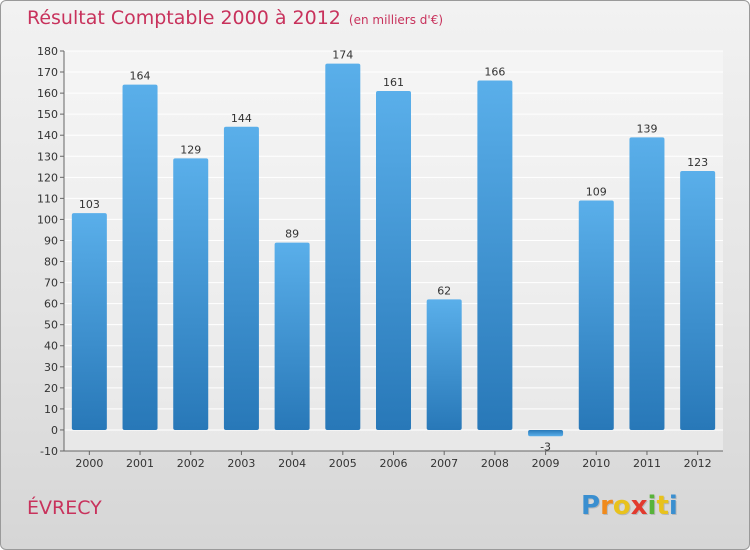 This screenshot has height=550, width=750. What do you see at coordinates (662, 506) in the screenshot?
I see `logo-letter: t` at bounding box center [662, 506].